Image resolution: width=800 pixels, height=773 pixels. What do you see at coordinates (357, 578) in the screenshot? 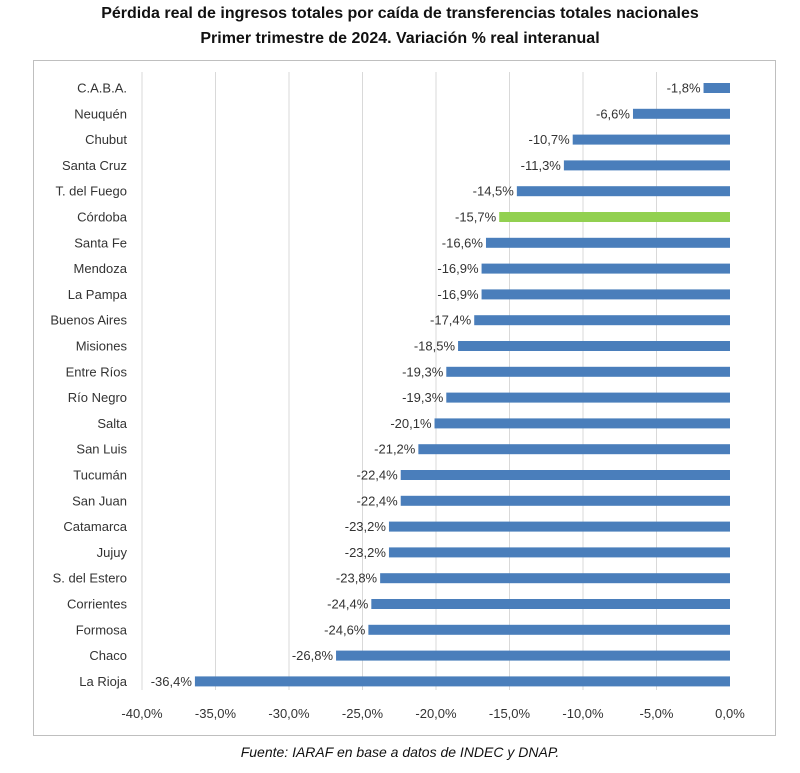
I see `data-label: -23,8%` at bounding box center [357, 578].